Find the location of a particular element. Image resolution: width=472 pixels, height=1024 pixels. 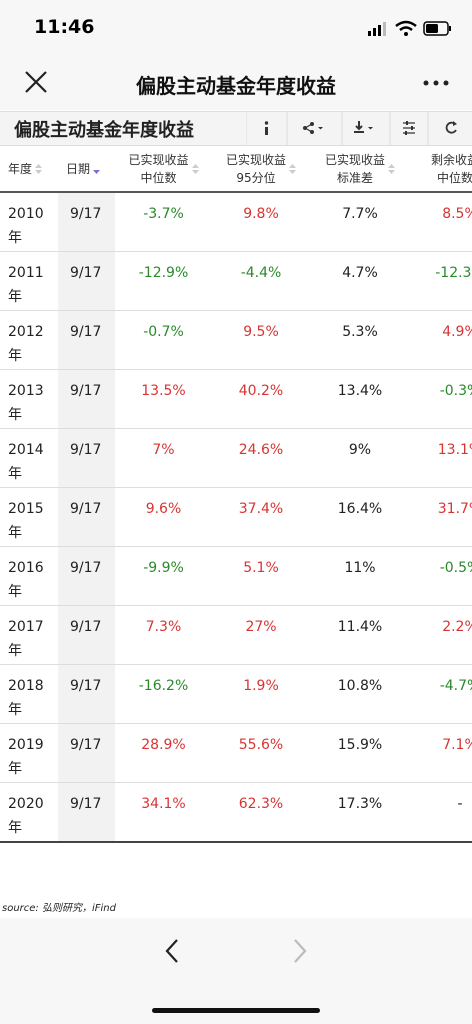

table-cell: 2011年 is located at coordinates (29, 281).